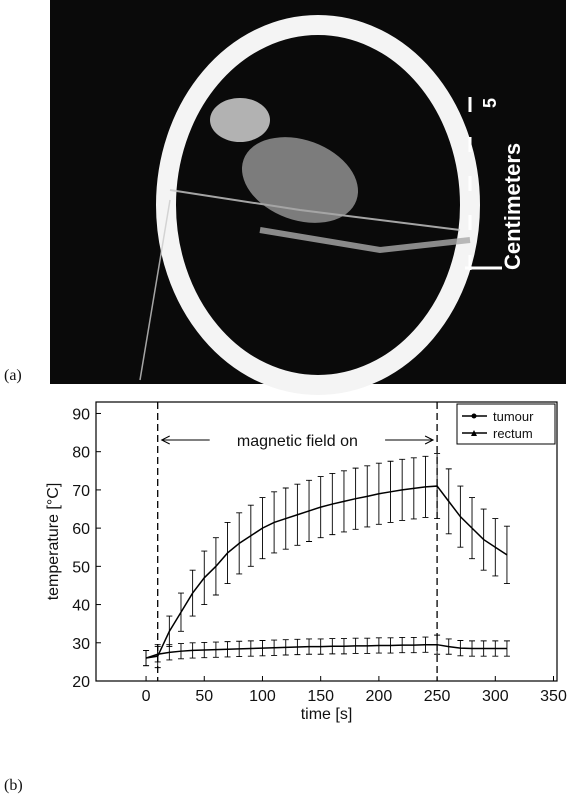 This screenshot has width=583, height=802. Describe the element at coordinates (262, 696) in the screenshot. I see `x-tick-label: 100` at that location.